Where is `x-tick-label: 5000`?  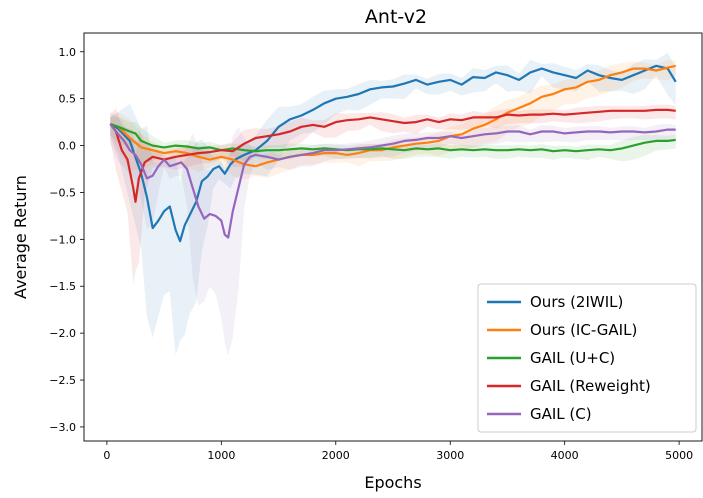 x-tick-label: 5000 is located at coordinates (679, 455).